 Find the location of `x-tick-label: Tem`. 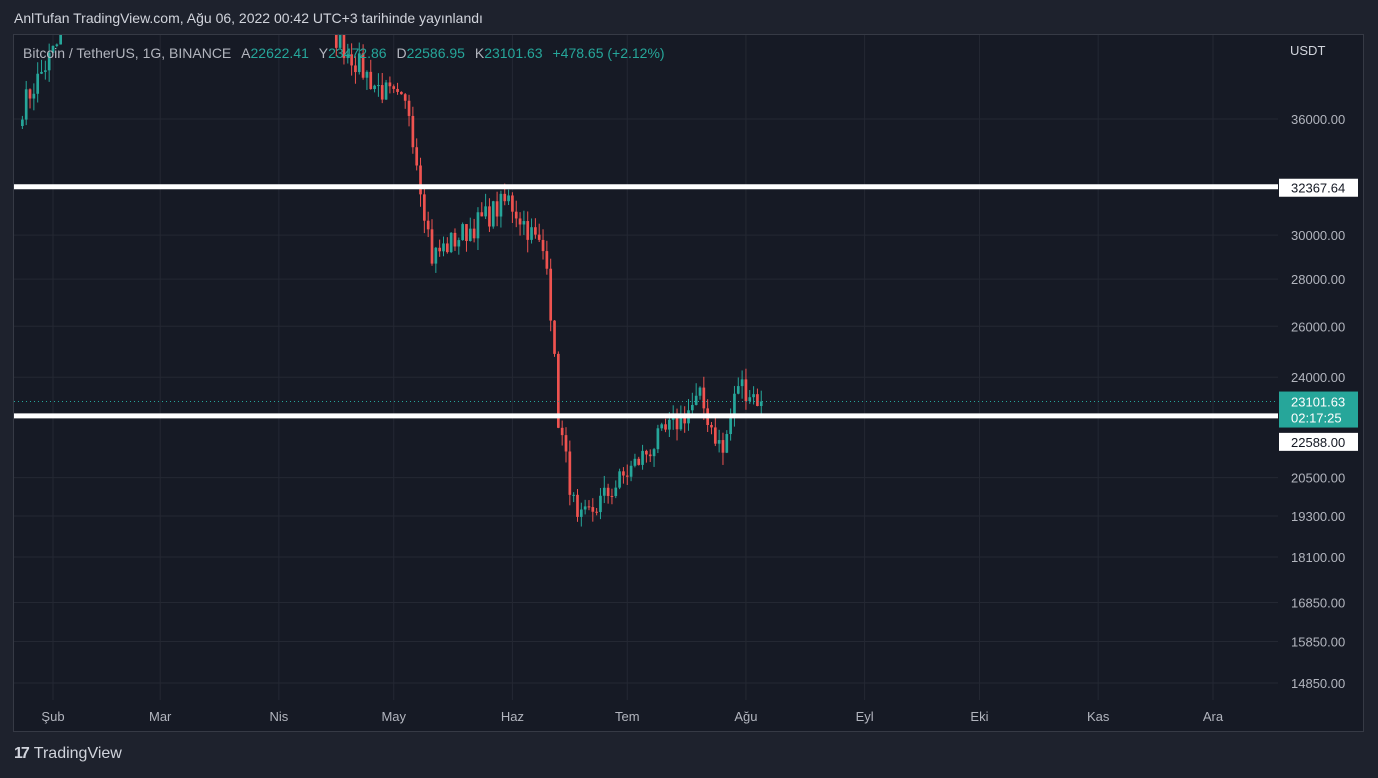

x-tick-label: Tem is located at coordinates (627, 716).